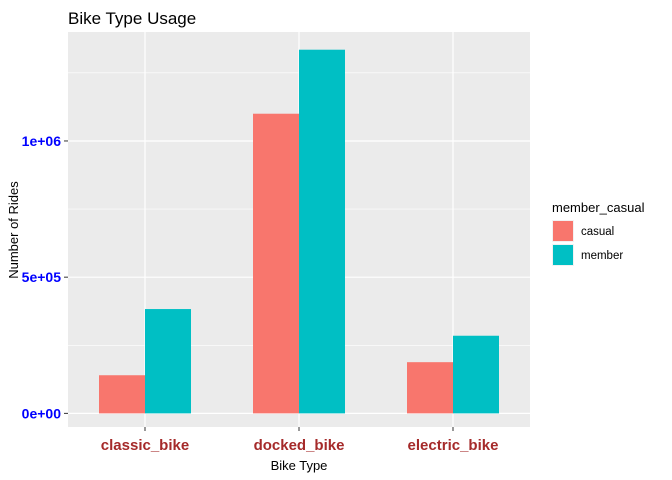 The image size is (672, 480). I want to click on y-axis: 0e+00 5e+05 1e+06, so click(45, 277).